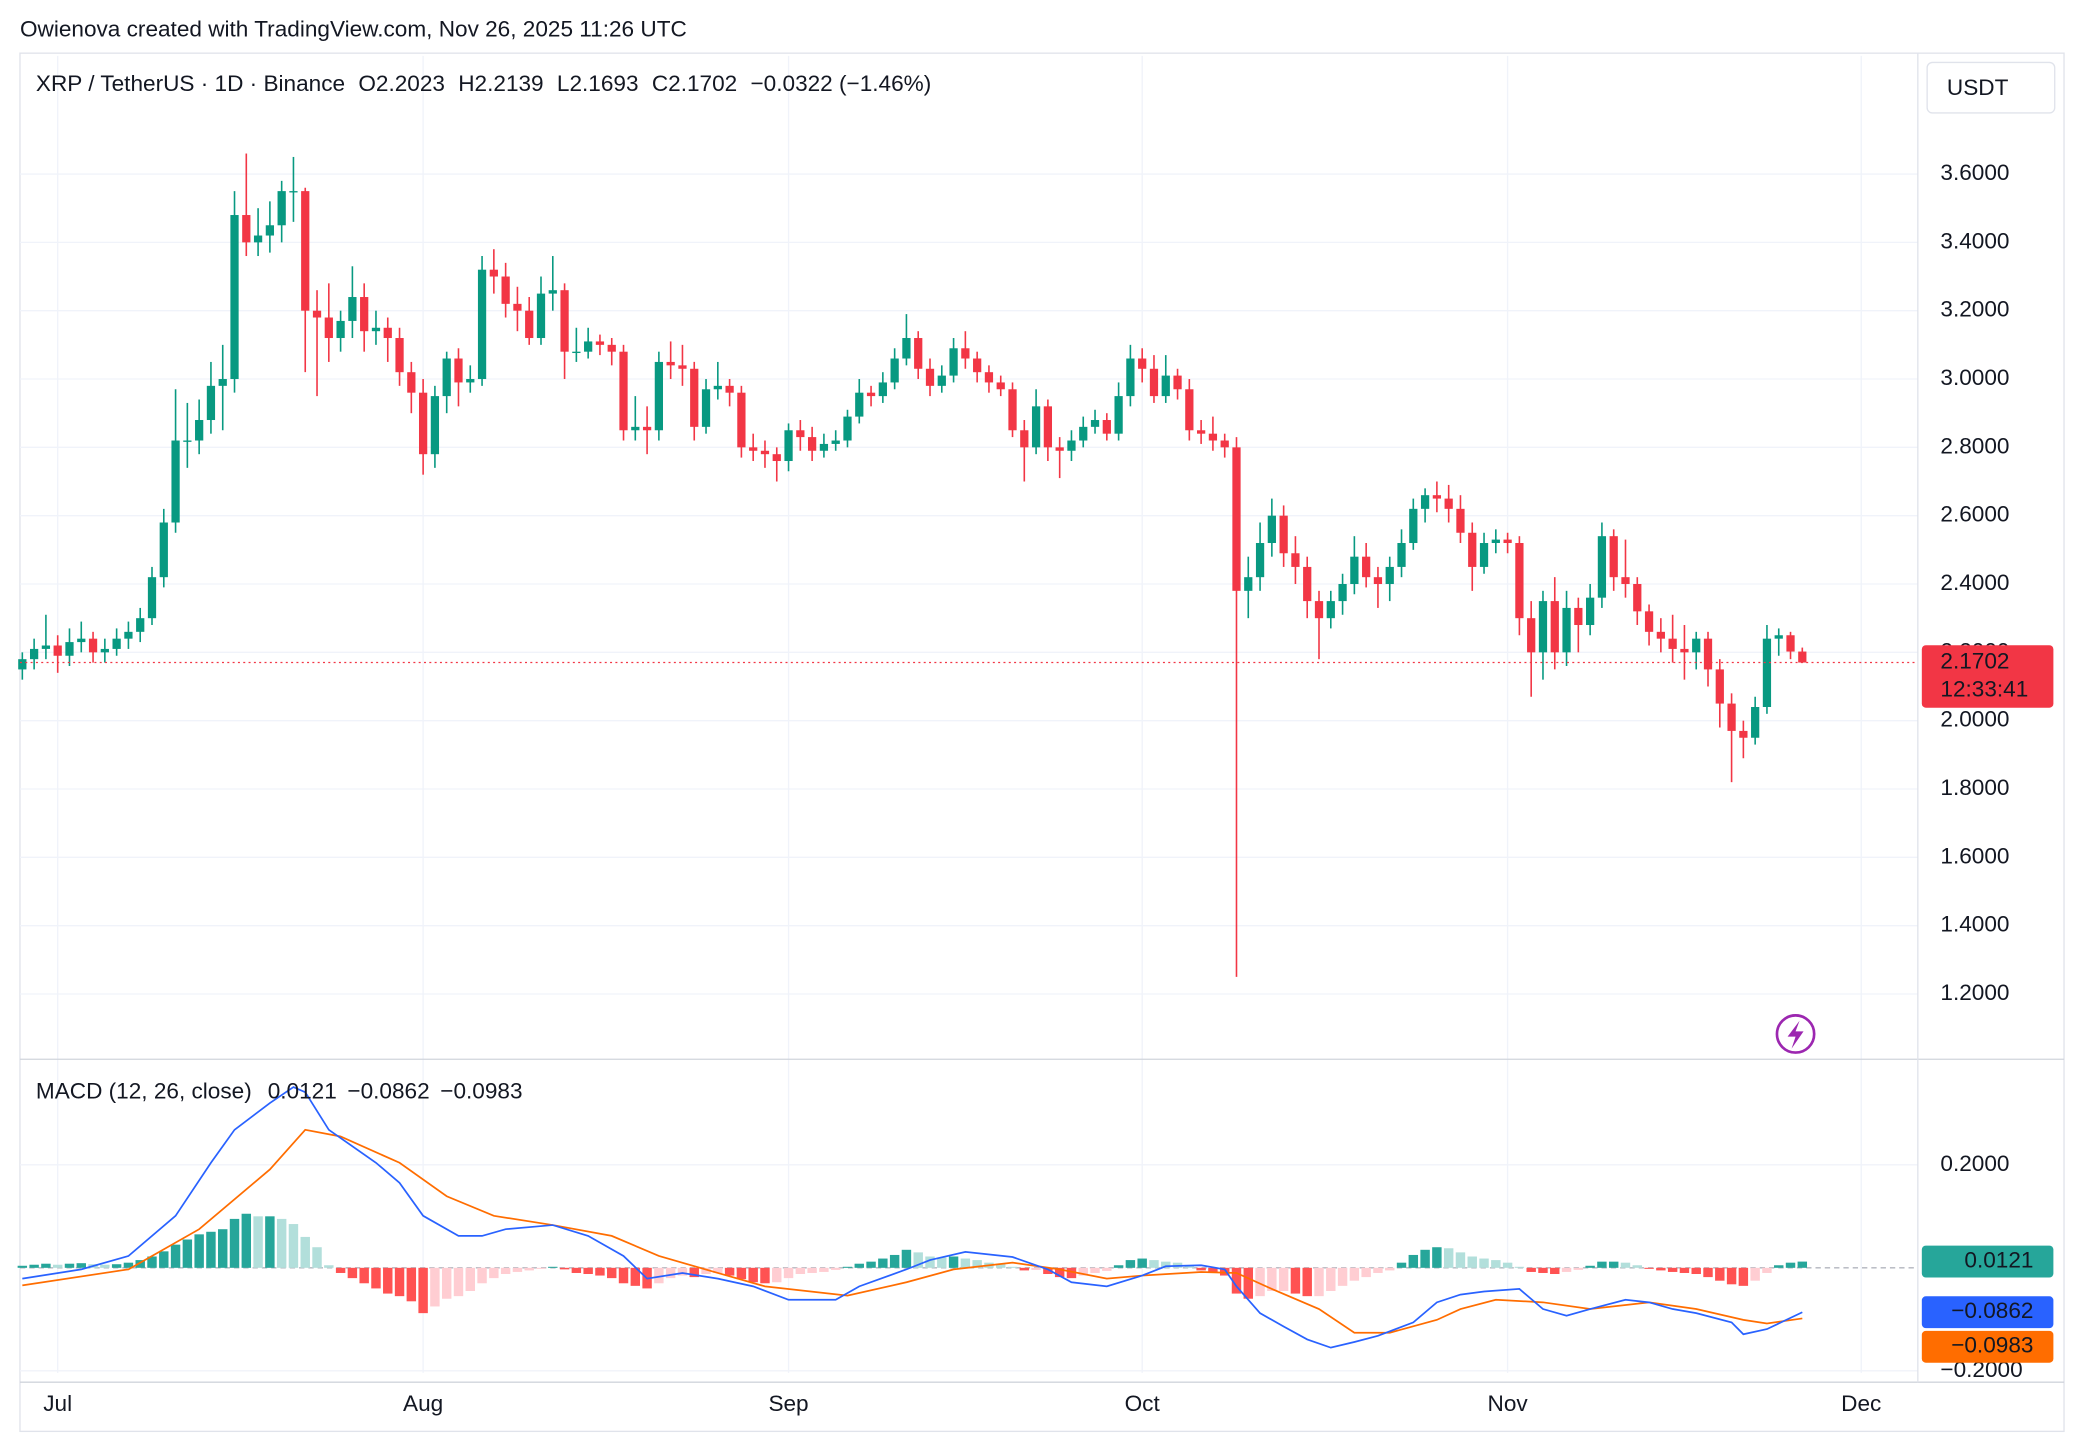 This screenshot has height=1442, width=2084. I want to click on lightning-icon, so click(1795, 1034).